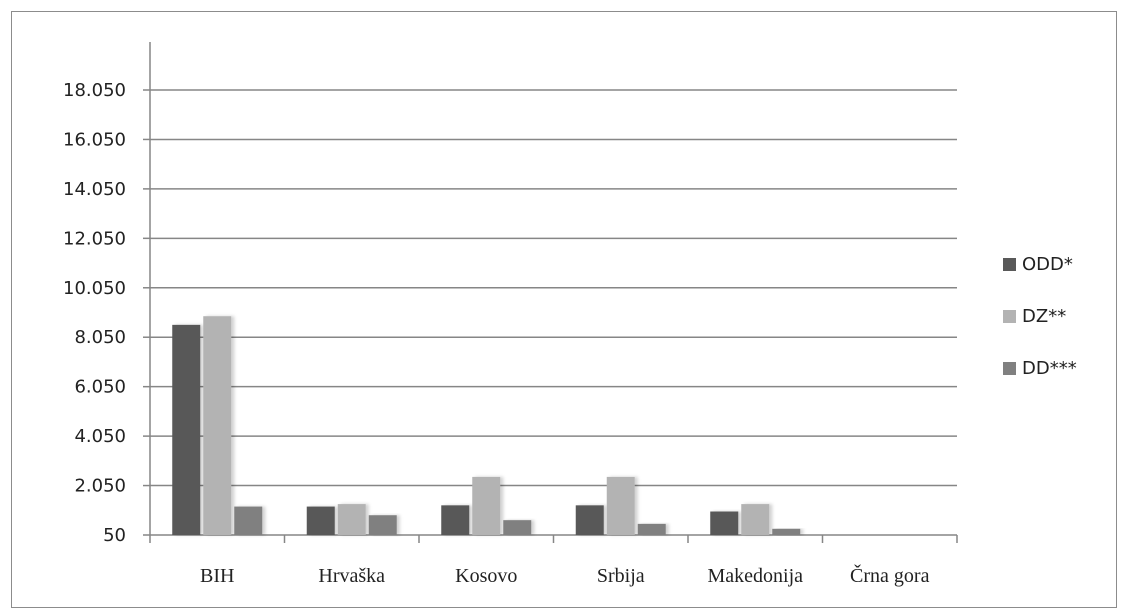 This screenshot has width=1121, height=612. What do you see at coordinates (100, 337) in the screenshot?
I see `y-tick-label: 8.050` at bounding box center [100, 337].